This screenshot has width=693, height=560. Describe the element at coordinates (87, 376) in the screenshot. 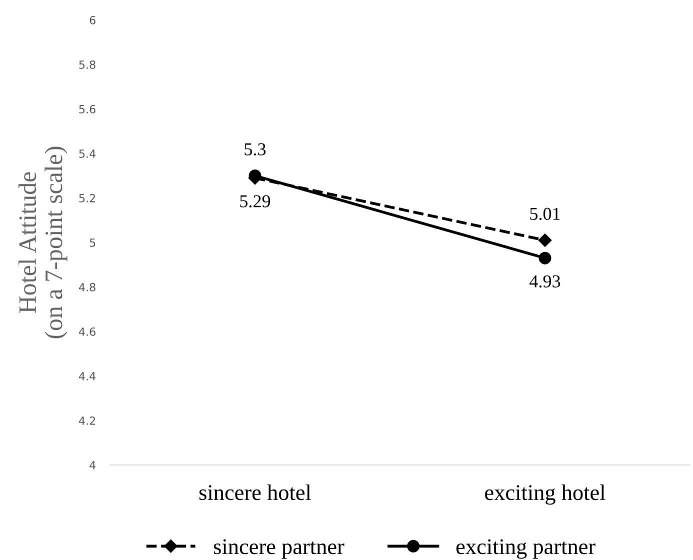

I see `y-tick-label: 4.4` at that location.